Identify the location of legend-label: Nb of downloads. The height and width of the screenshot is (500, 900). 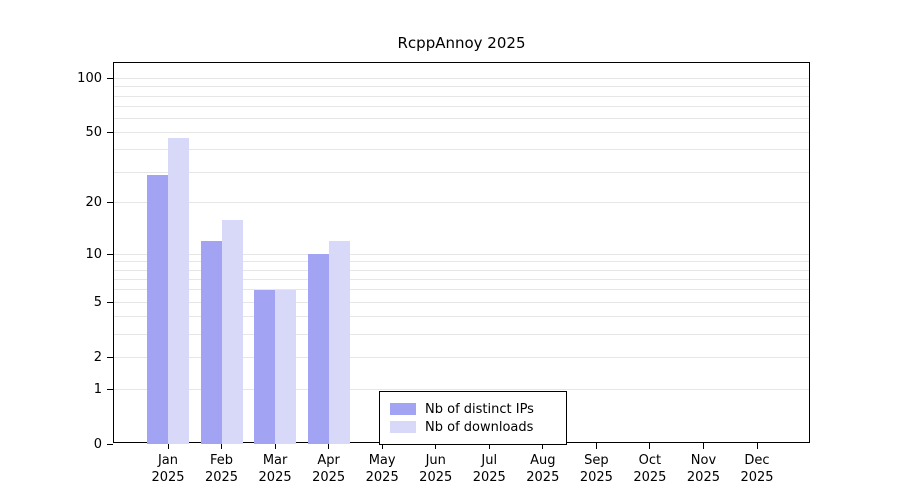
(479, 427).